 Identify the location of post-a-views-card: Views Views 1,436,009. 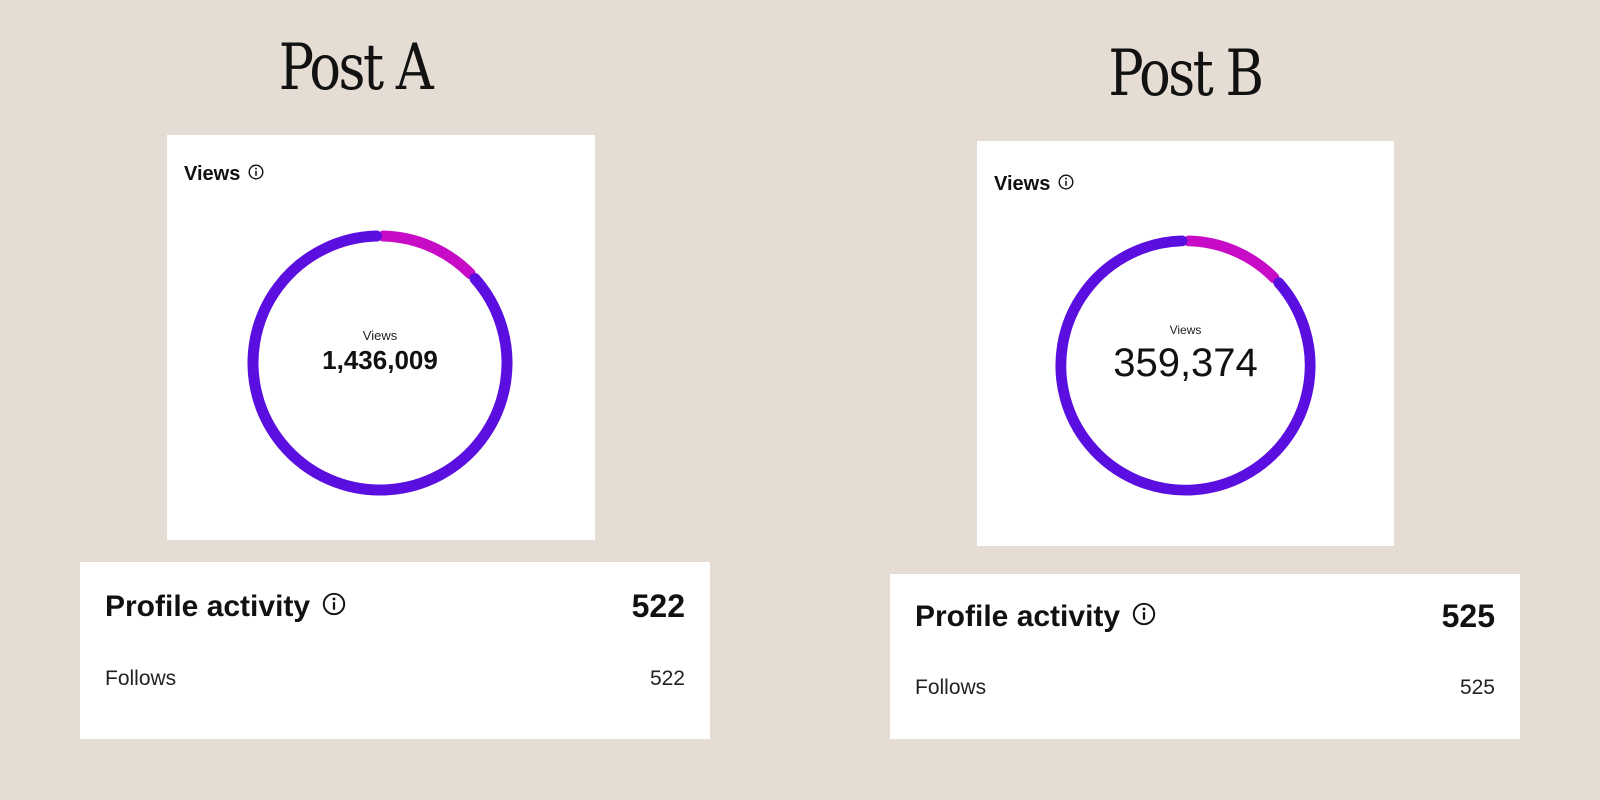
(381, 337).